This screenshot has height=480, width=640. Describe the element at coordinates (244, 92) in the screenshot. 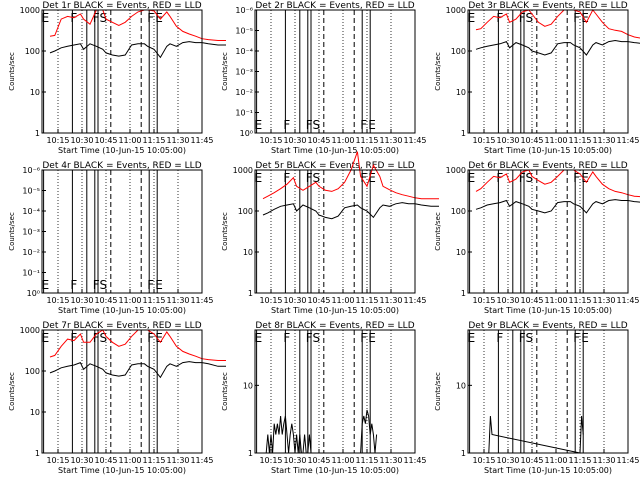

I see `y-tick-label: 10⁻²` at that location.